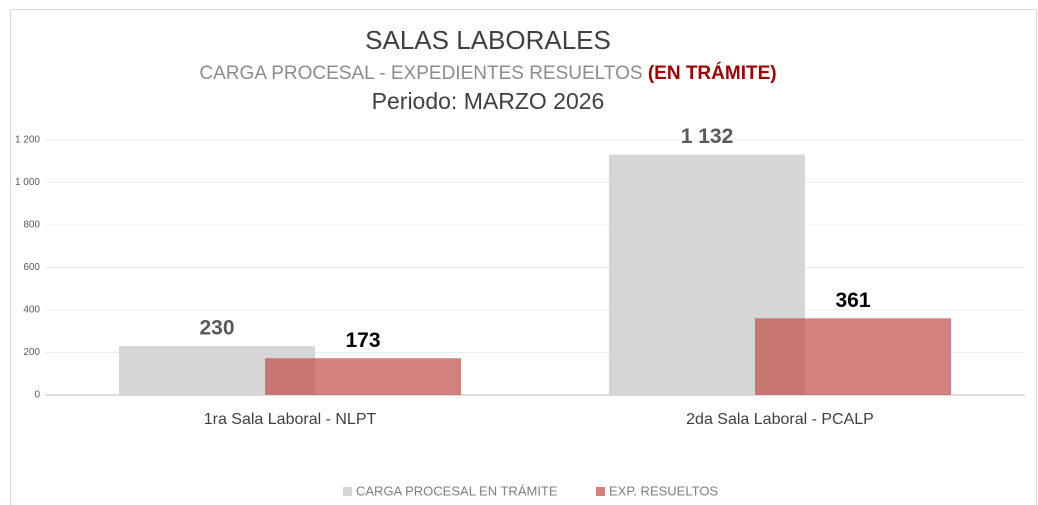 This screenshot has height=505, width=1038. What do you see at coordinates (31, 225) in the screenshot?
I see `y-tick-label: 800` at bounding box center [31, 225].